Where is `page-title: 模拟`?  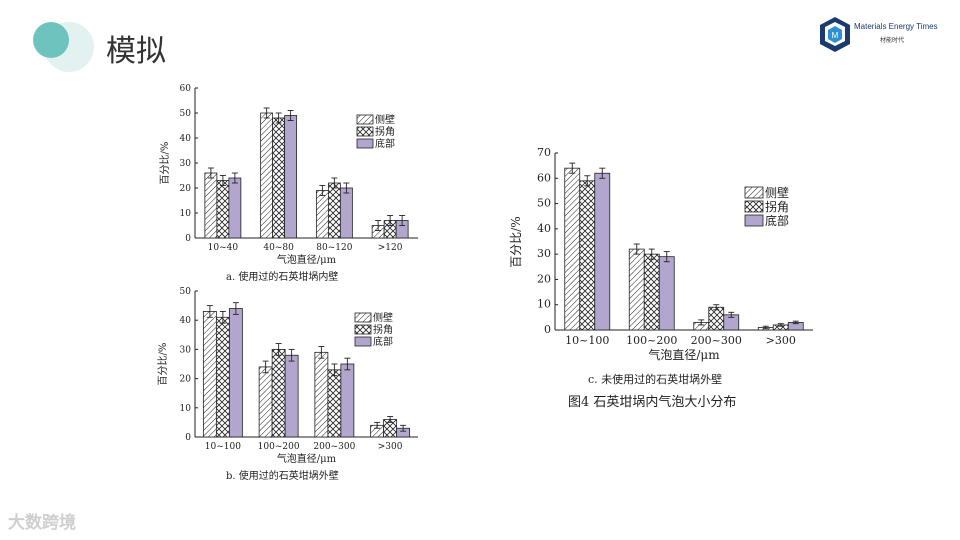
page-title: 模拟 is located at coordinates (136, 51).